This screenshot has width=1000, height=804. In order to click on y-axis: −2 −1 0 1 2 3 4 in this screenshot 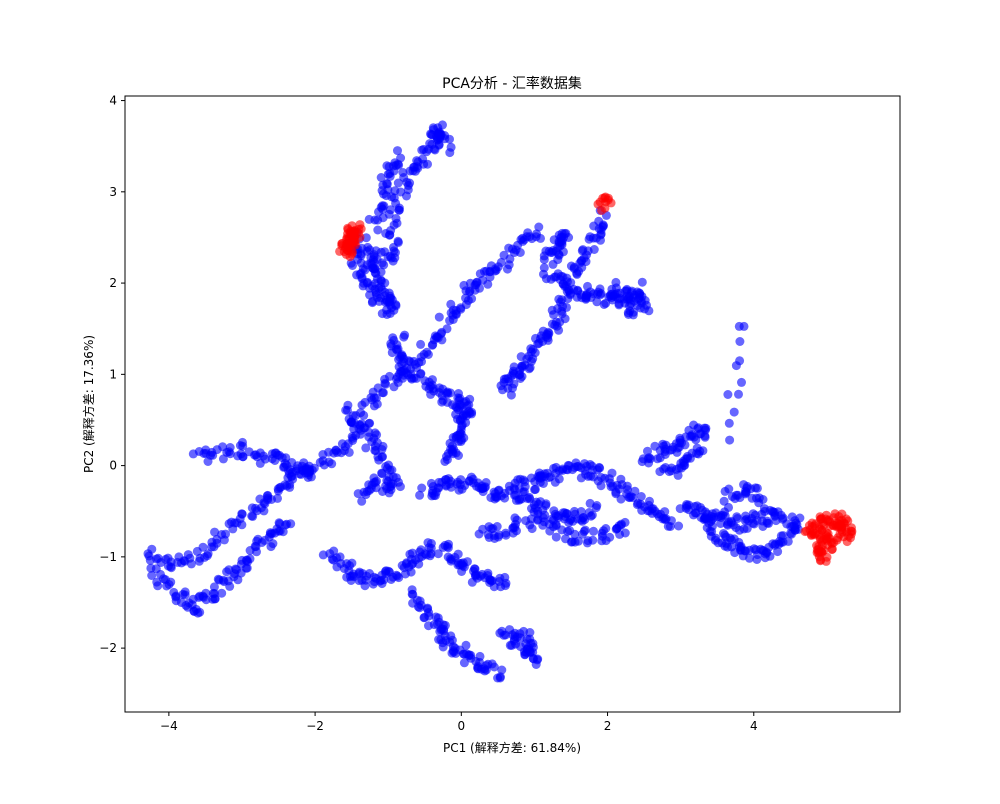, I will do `click(112, 374)`.